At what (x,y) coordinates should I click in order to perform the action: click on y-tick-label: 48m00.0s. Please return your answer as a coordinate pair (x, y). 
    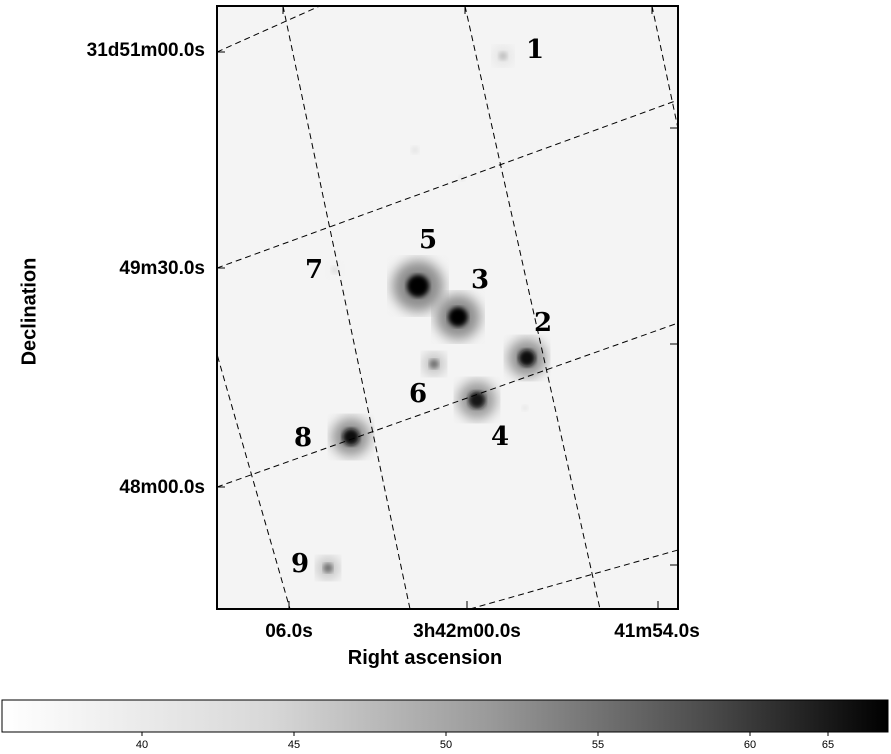
    Looking at the image, I should click on (162, 487).